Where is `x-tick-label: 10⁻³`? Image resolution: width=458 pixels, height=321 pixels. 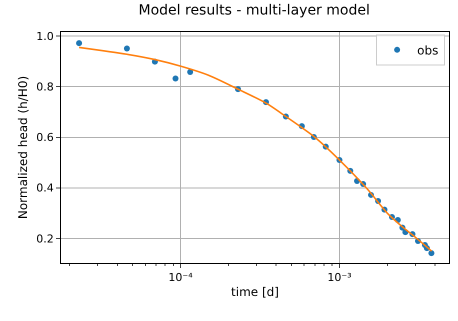
x-tick-label: 10⁻³ is located at coordinates (339, 277).